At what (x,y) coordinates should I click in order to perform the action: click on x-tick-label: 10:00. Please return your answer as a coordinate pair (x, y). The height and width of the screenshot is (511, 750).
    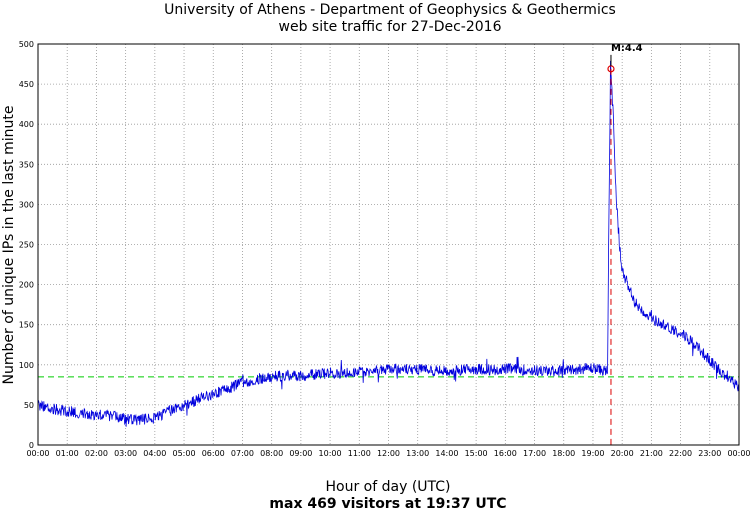
    Looking at the image, I should click on (330, 453).